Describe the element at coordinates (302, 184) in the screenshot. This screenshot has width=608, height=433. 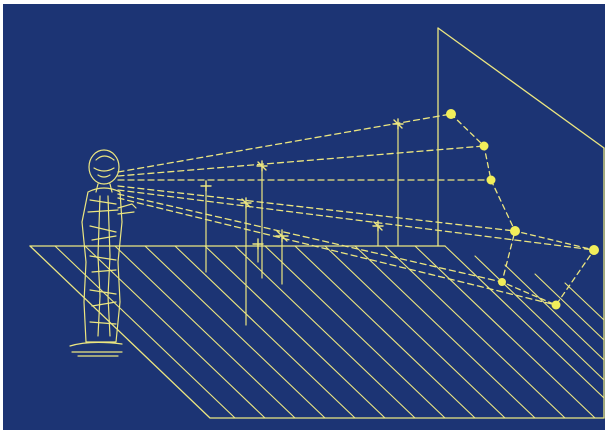
I see `space-stars` at that location.